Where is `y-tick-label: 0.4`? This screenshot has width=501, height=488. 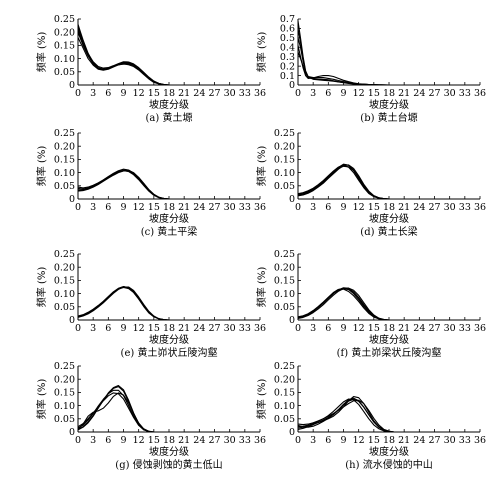
y-tick-label: 0.4 is located at coordinates (287, 47).